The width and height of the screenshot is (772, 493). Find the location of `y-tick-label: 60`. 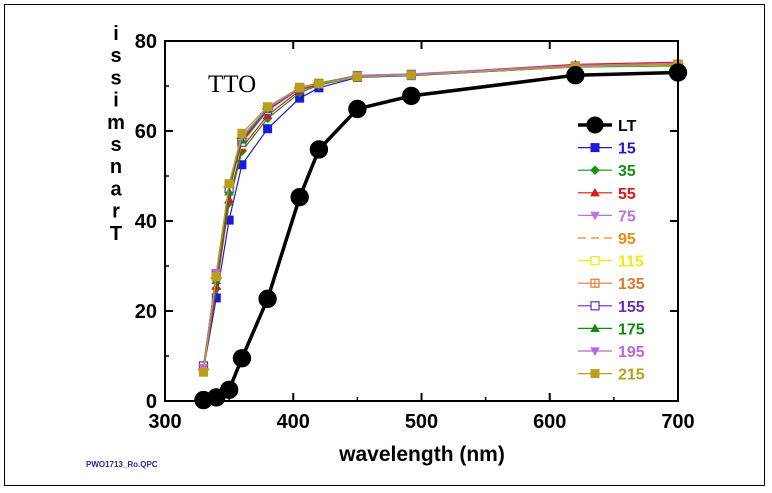

y-tick-label: 60 is located at coordinates (146, 132).